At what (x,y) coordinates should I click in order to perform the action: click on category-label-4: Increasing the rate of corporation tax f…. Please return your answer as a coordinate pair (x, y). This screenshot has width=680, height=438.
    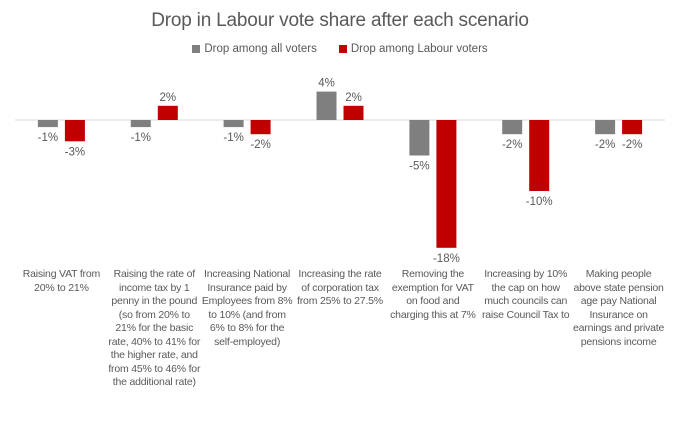
    Looking at the image, I should click on (340, 287).